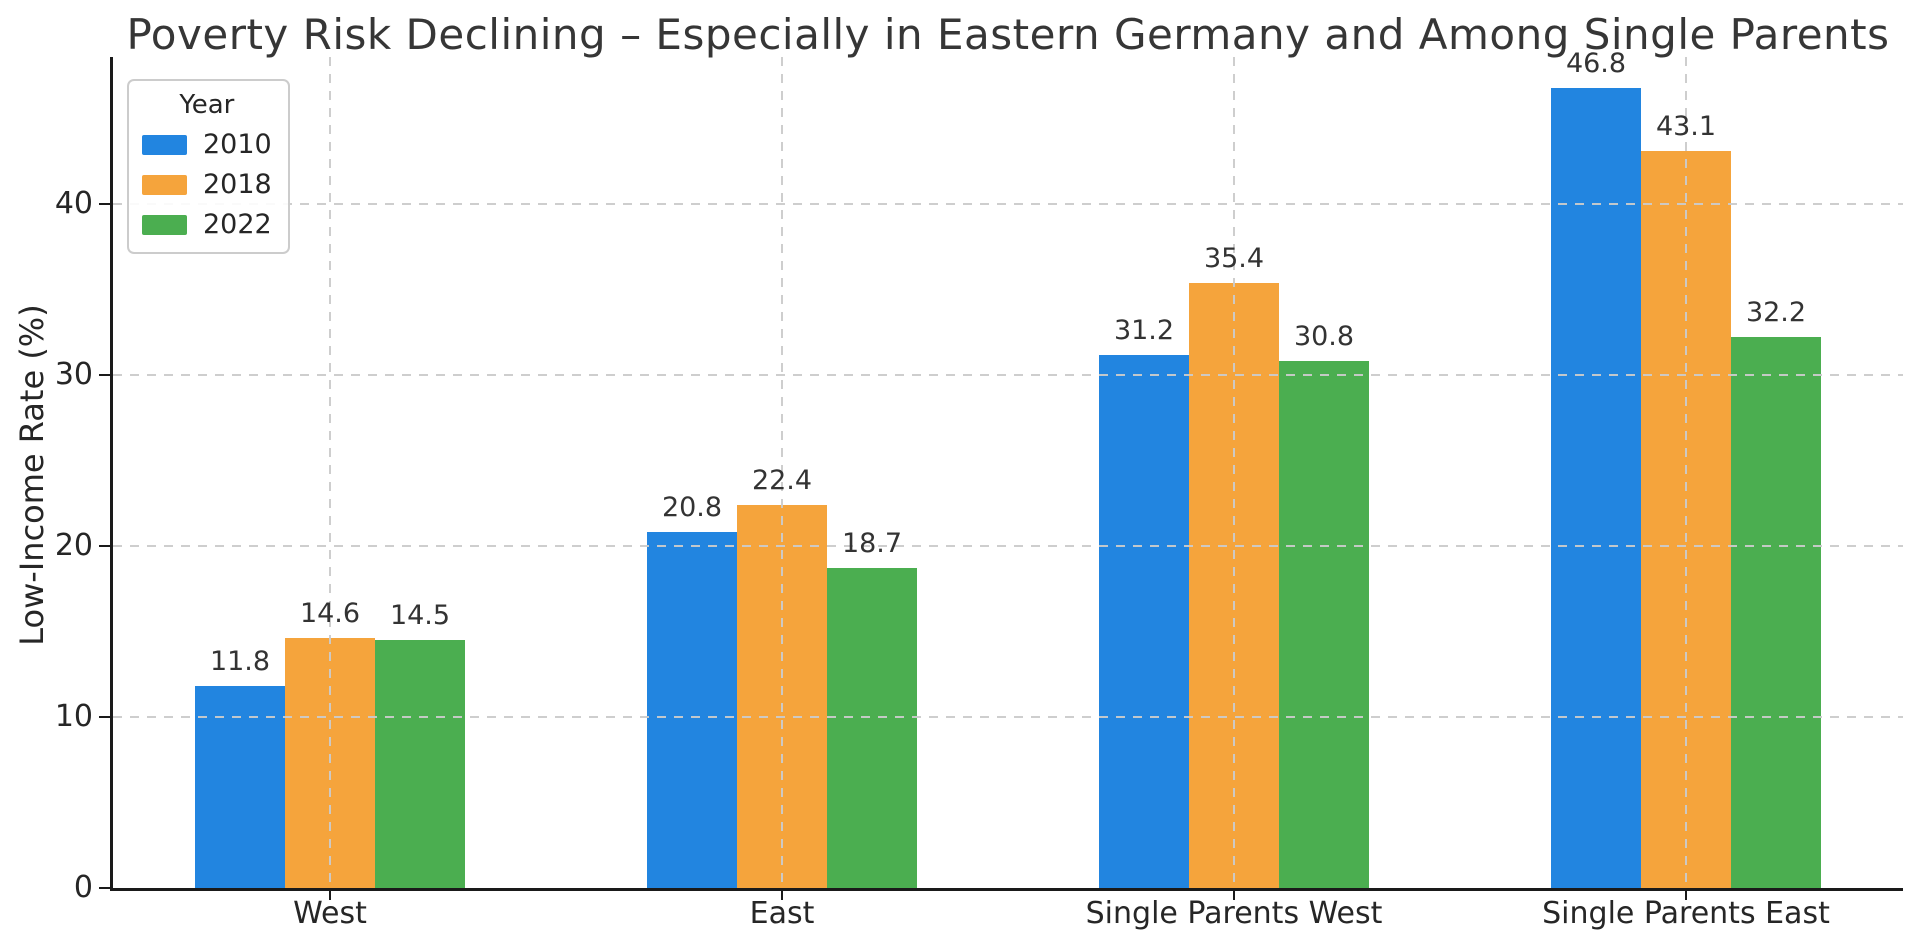 The height and width of the screenshot is (950, 1920). What do you see at coordinates (237, 184) in the screenshot?
I see `legend-item-label: 2018` at bounding box center [237, 184].